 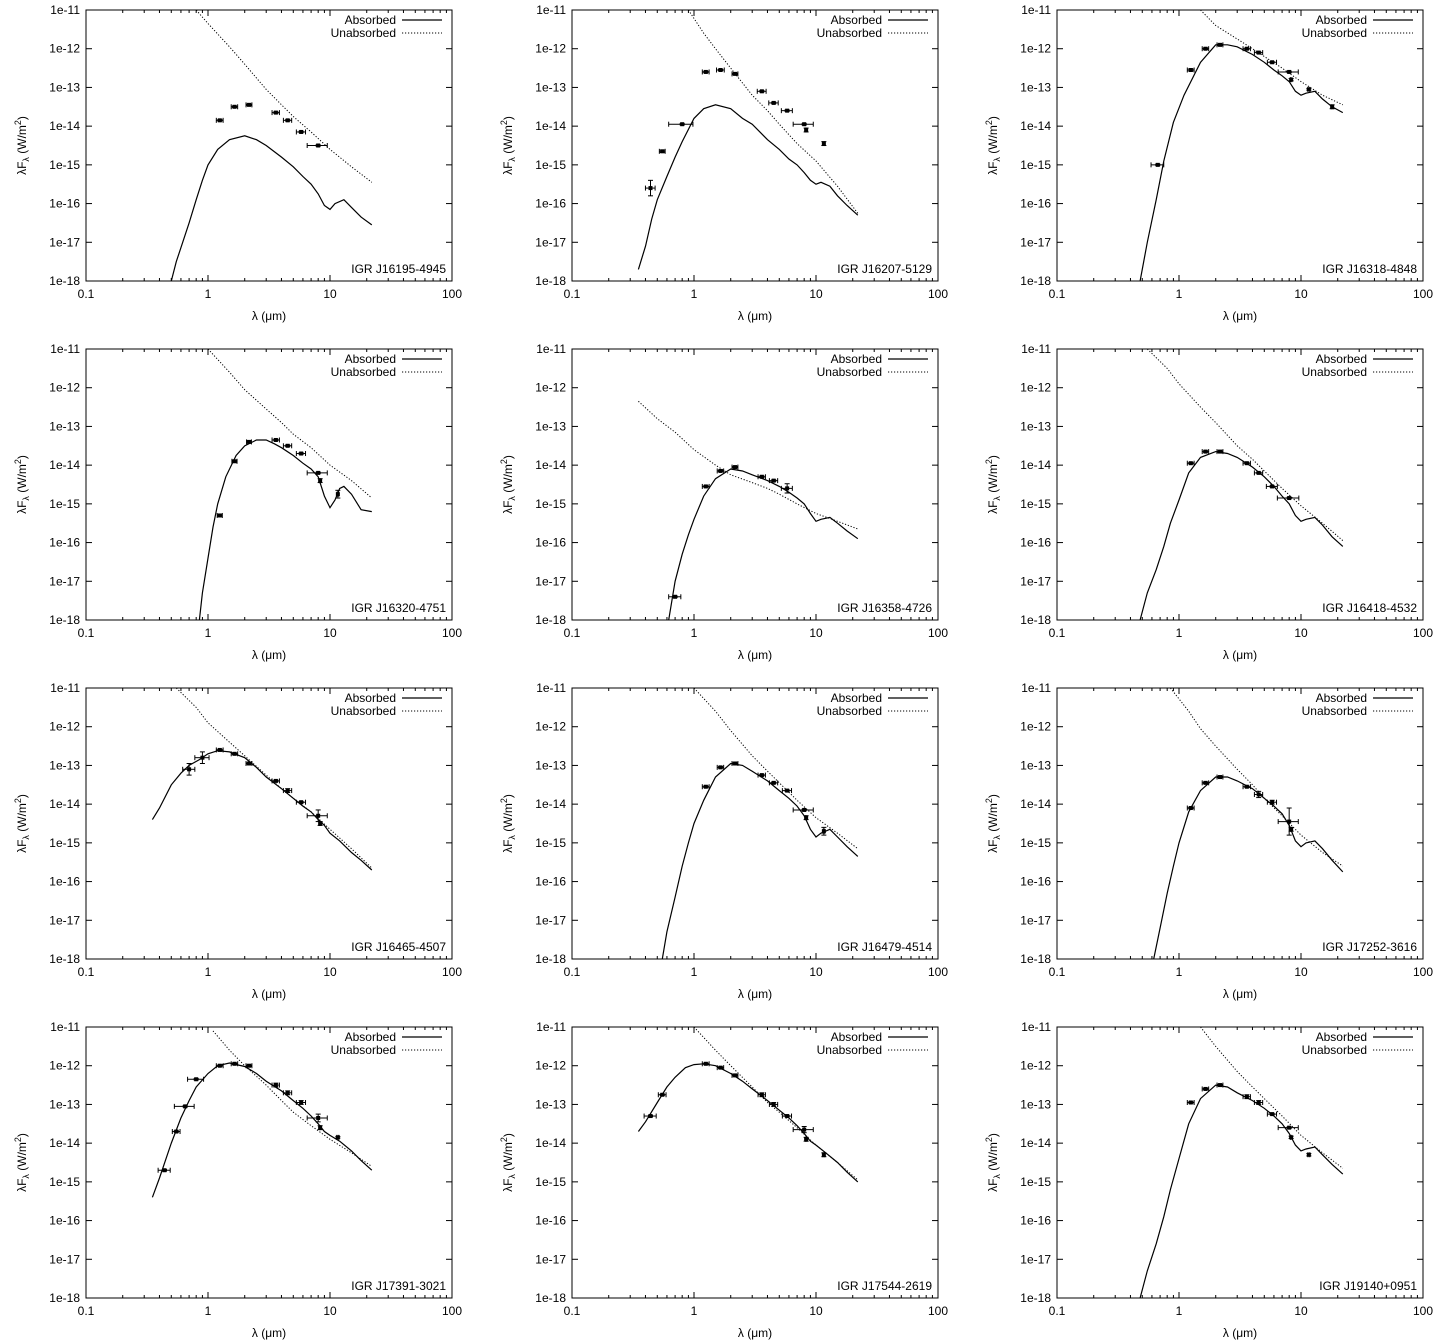 What do you see at coordinates (1057, 294) in the screenshot?
I see `x-tick-label: 0.1` at bounding box center [1057, 294].